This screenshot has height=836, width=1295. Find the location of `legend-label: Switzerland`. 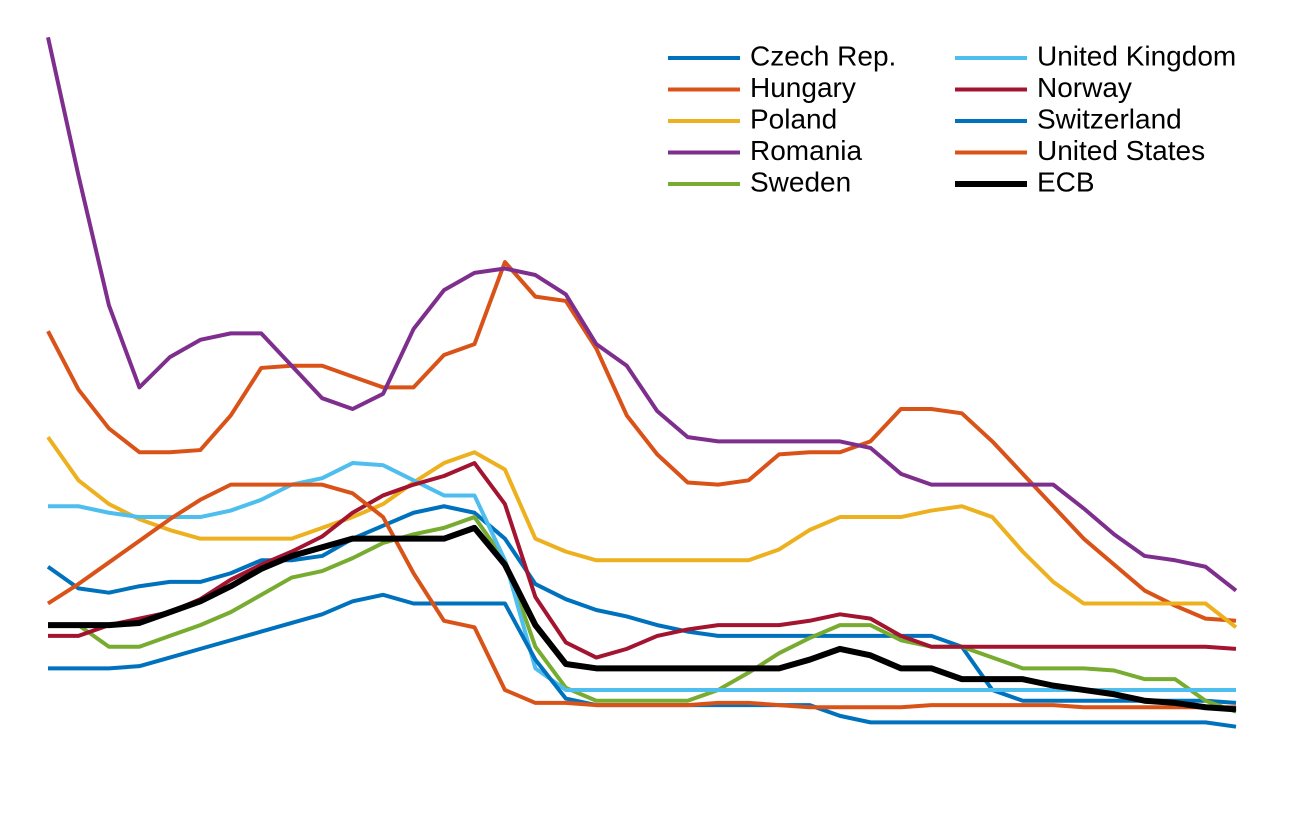

legend-label: Switzerland is located at coordinates (1109, 118).